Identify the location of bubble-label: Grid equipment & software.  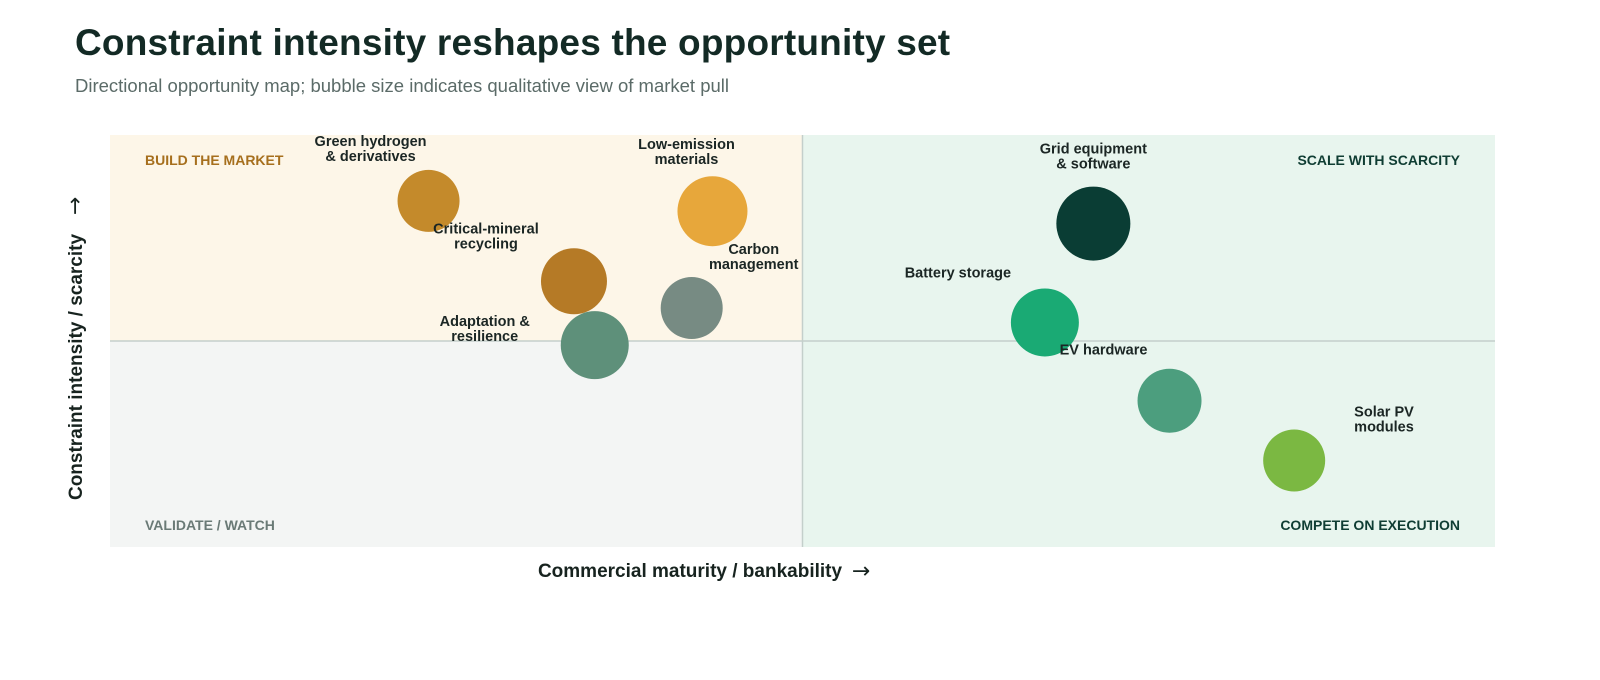
(1093, 157).